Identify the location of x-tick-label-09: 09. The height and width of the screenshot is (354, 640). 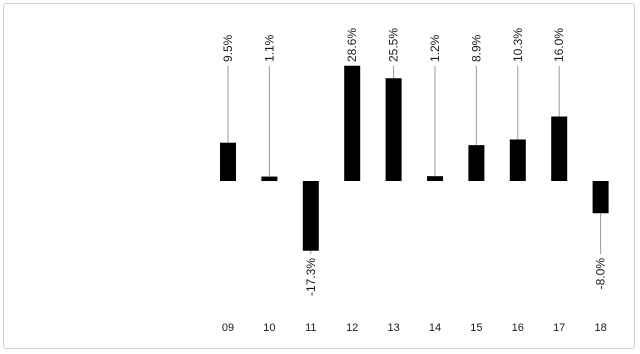
(228, 328).